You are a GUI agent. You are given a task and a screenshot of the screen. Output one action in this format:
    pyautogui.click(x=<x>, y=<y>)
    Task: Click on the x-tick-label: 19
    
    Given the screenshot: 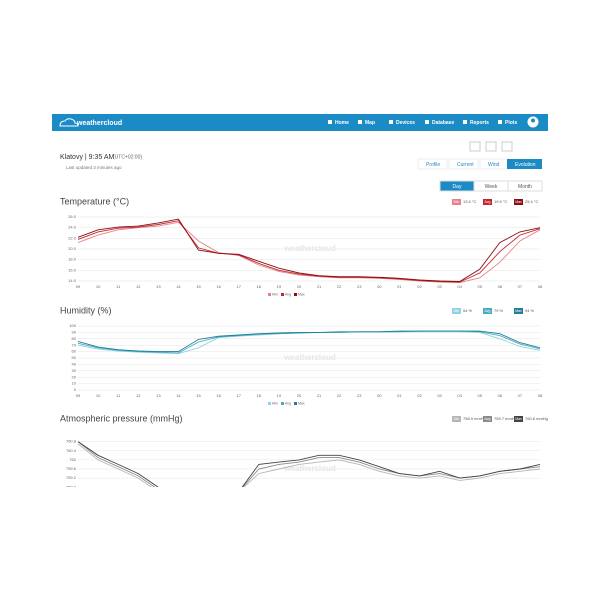 What is the action you would take?
    pyautogui.click(x=279, y=286)
    